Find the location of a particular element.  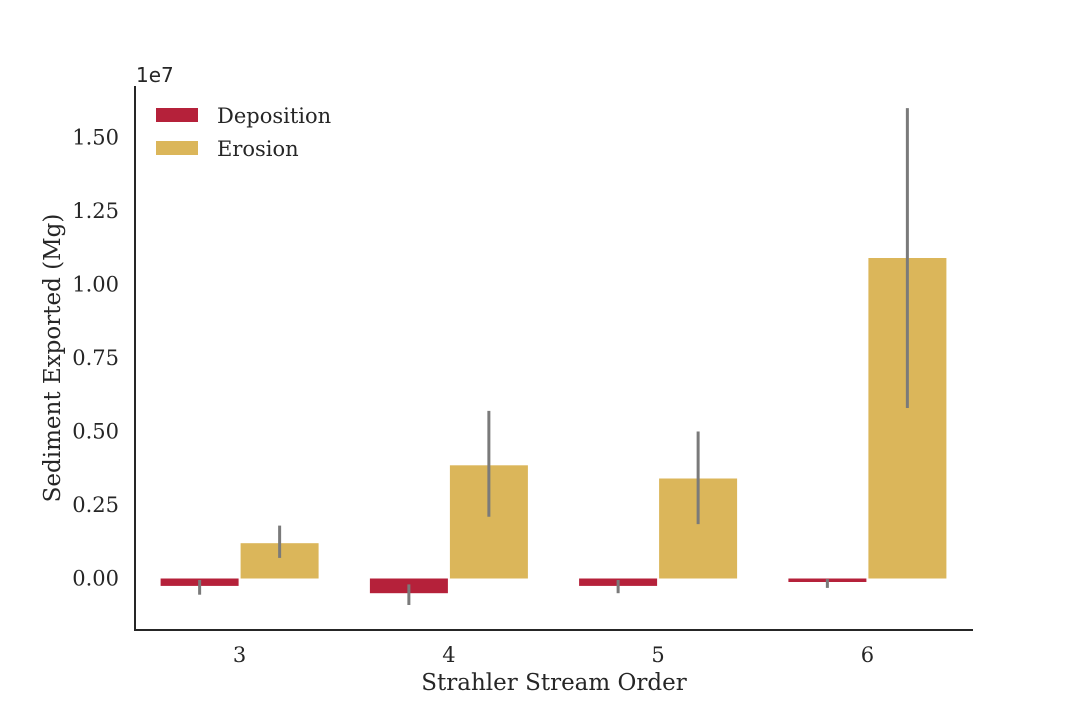

y-ticks: 0.00 0.25 0.50 0.75 1.00 1.25 1.50 is located at coordinates (95, 358).